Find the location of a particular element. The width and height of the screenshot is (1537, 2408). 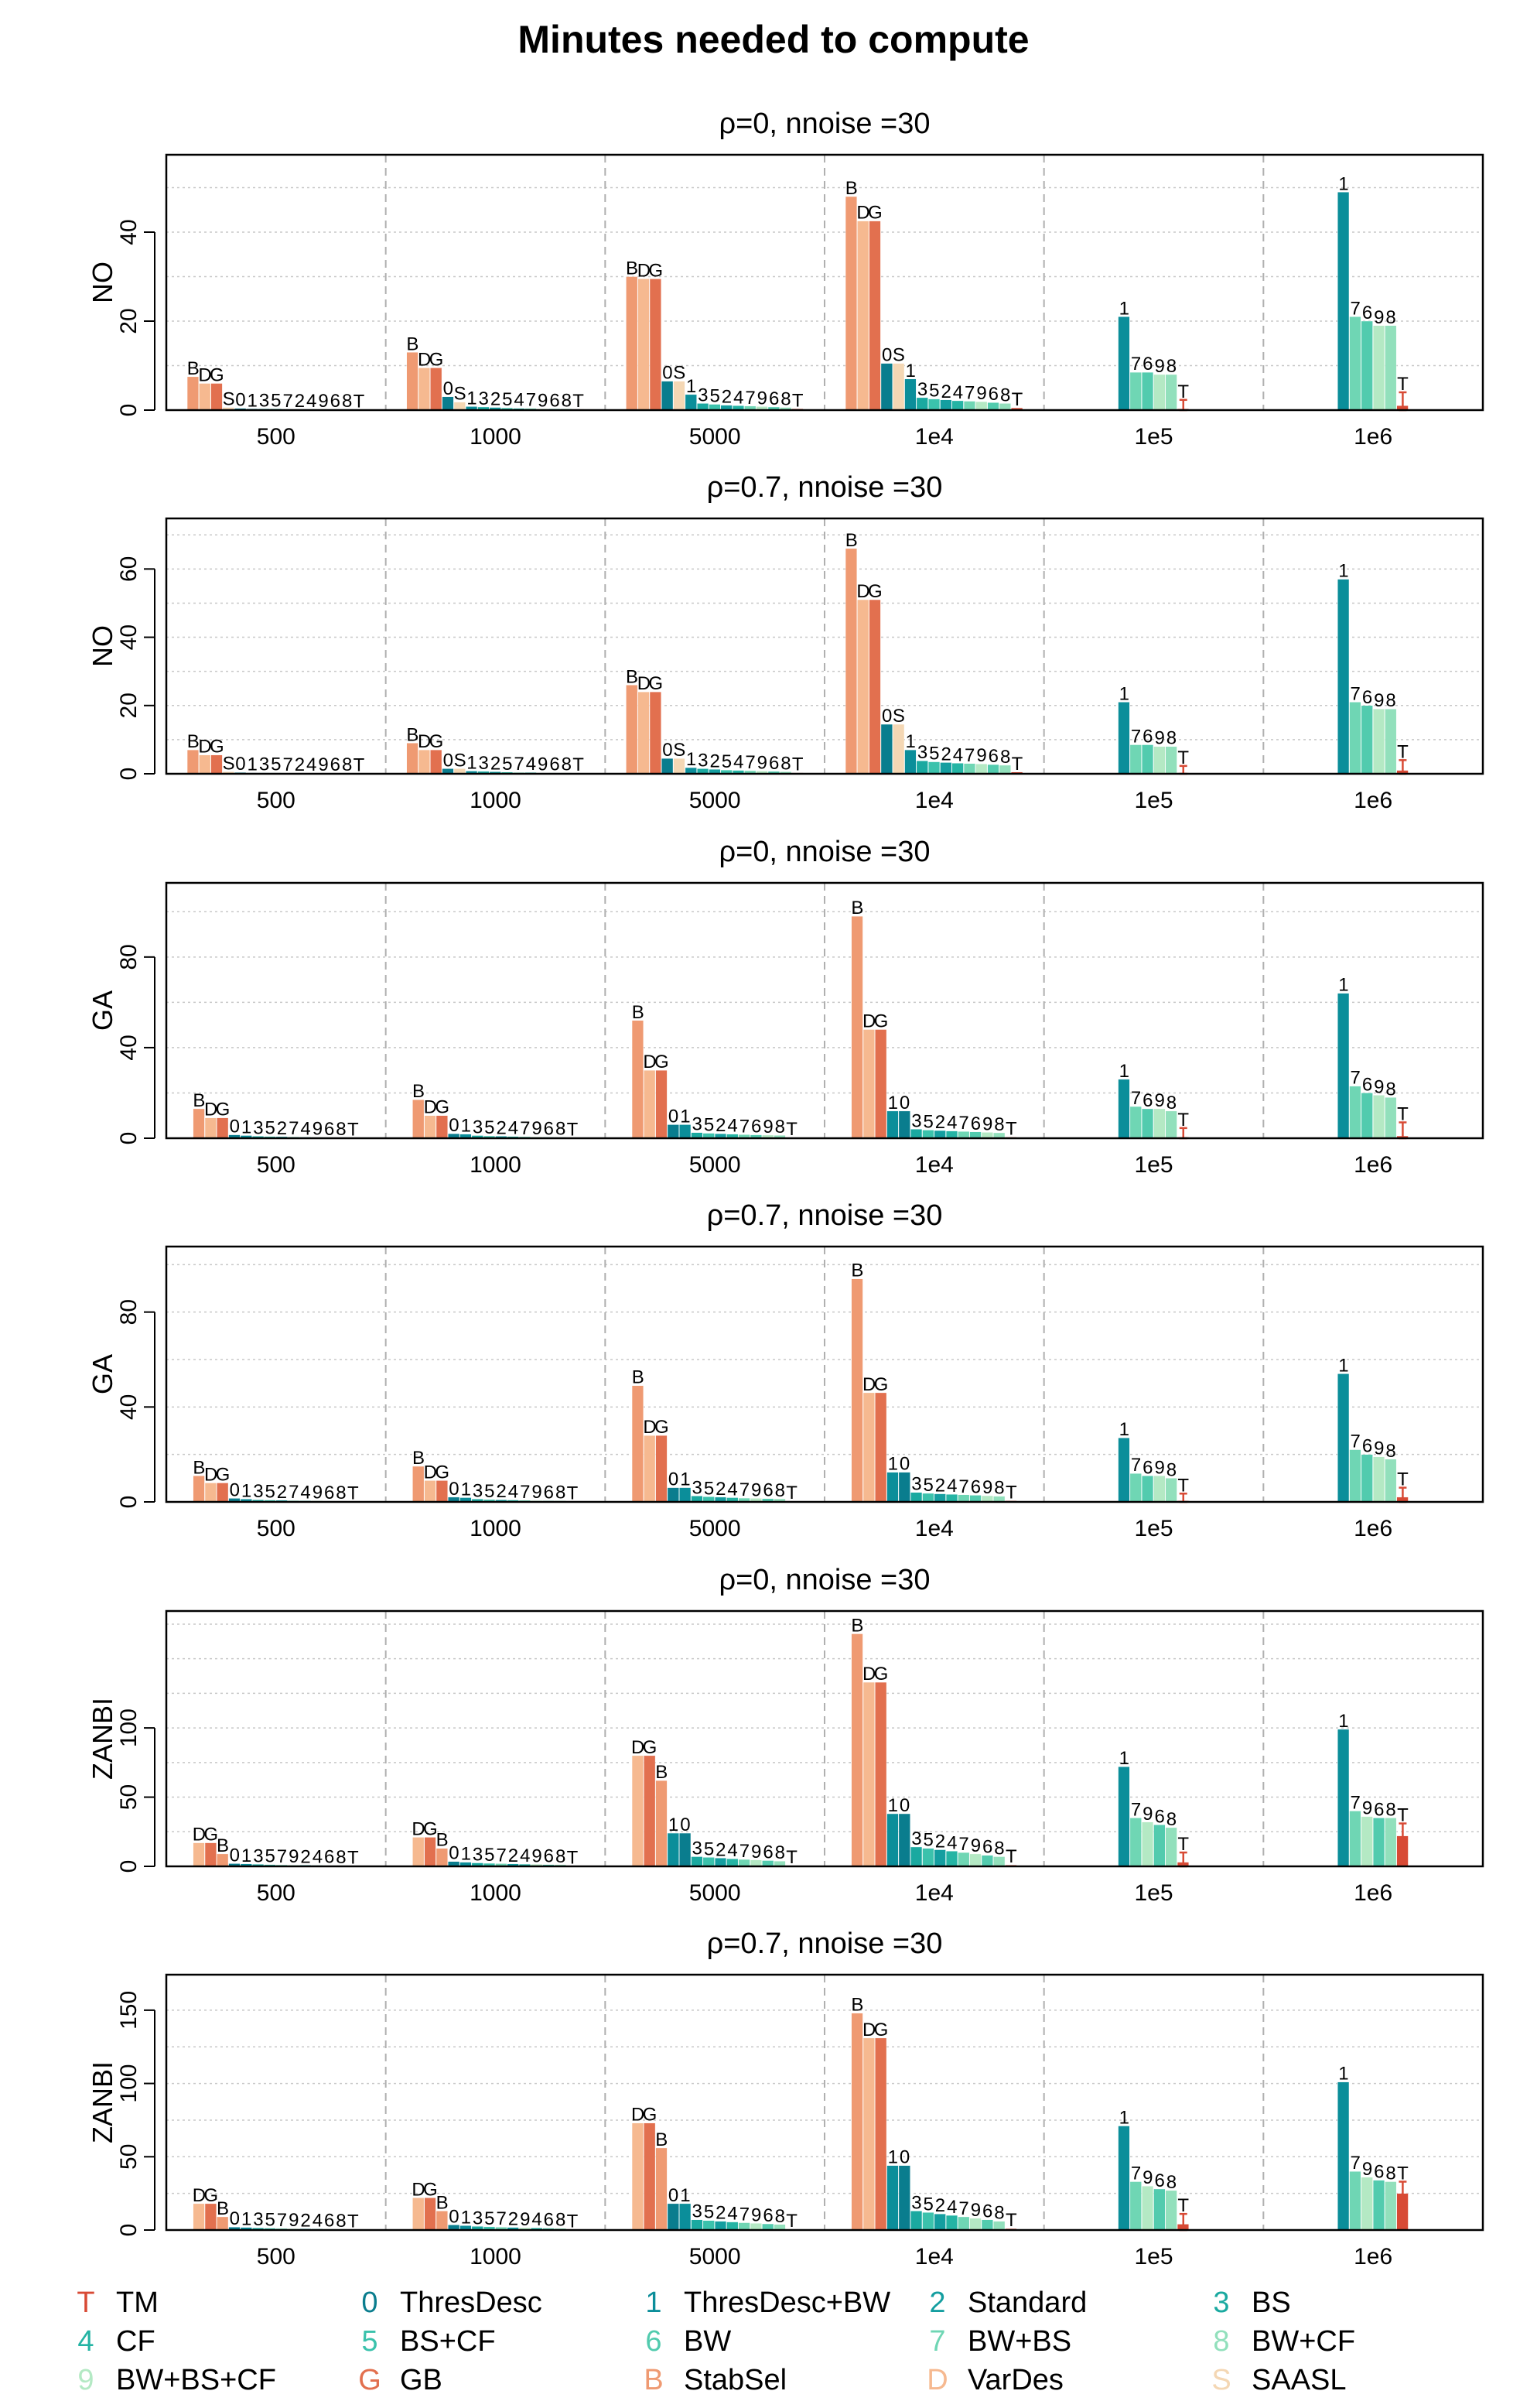

x-tick-label: 5000 is located at coordinates (715, 1893).